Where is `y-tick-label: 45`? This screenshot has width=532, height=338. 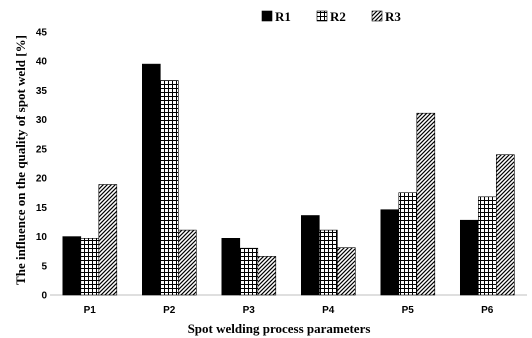
y-tick-label: 45 is located at coordinates (42, 33).